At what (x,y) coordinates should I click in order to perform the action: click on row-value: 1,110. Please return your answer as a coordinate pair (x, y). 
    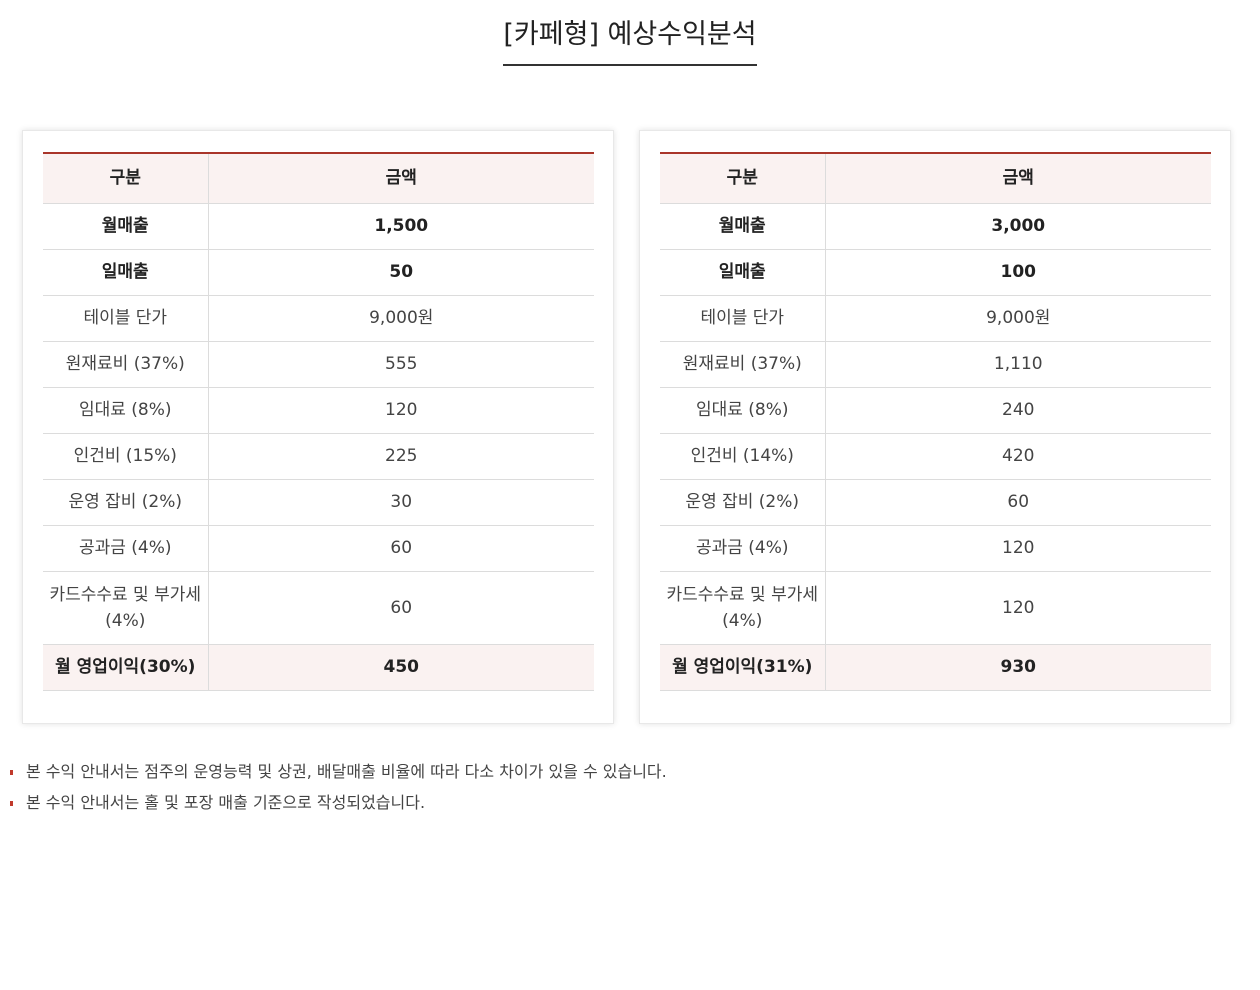
    Looking at the image, I should click on (1018, 364).